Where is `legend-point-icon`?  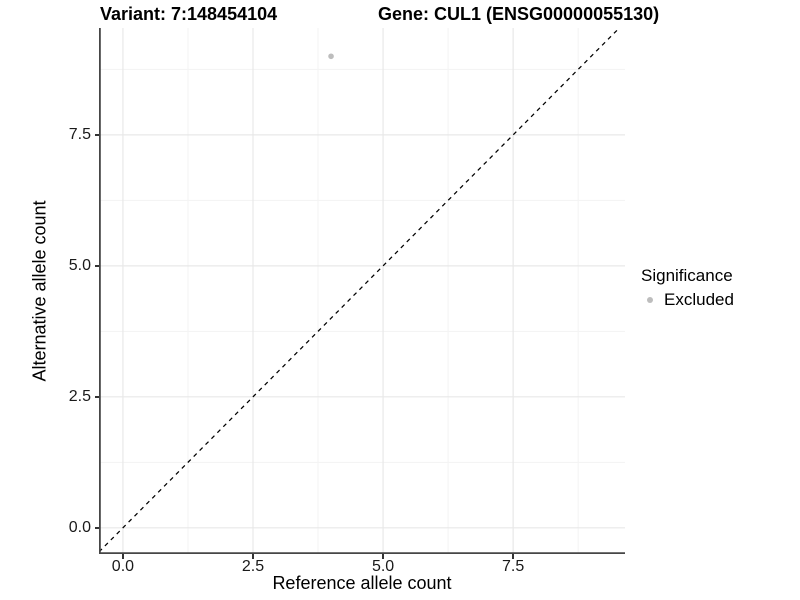
legend-point-icon is located at coordinates (650, 299).